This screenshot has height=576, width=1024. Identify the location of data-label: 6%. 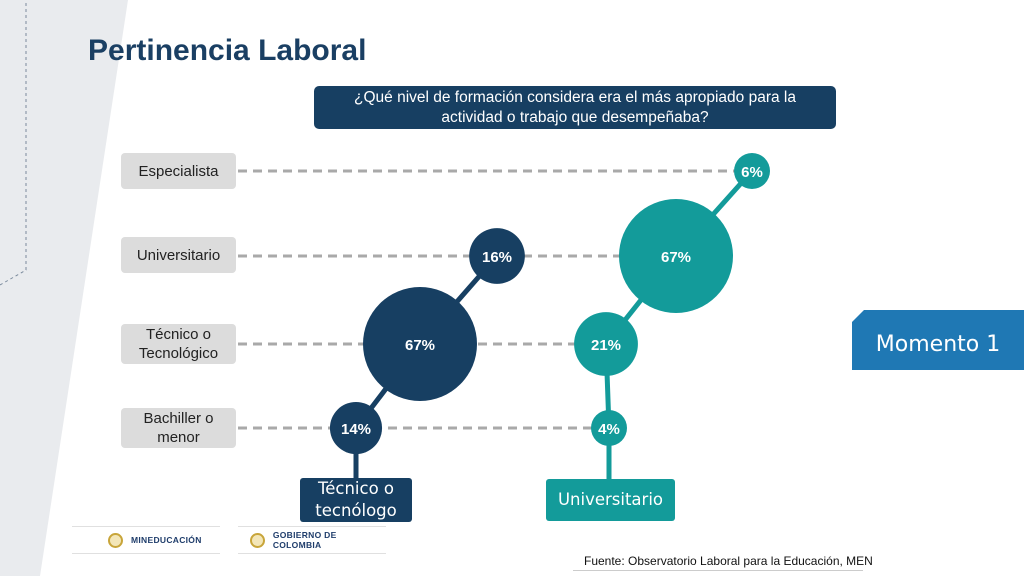
(752, 172).